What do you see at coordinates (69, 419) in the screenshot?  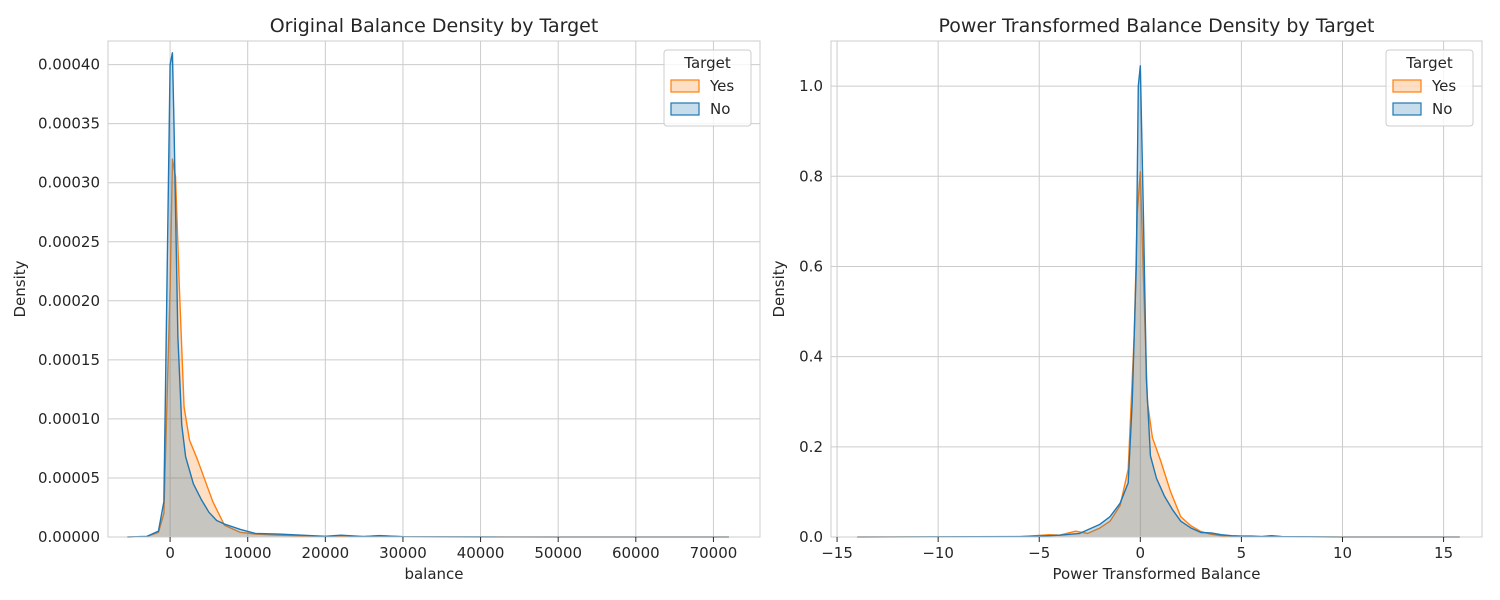 I see `y-tick-label: 0.00010` at bounding box center [69, 419].